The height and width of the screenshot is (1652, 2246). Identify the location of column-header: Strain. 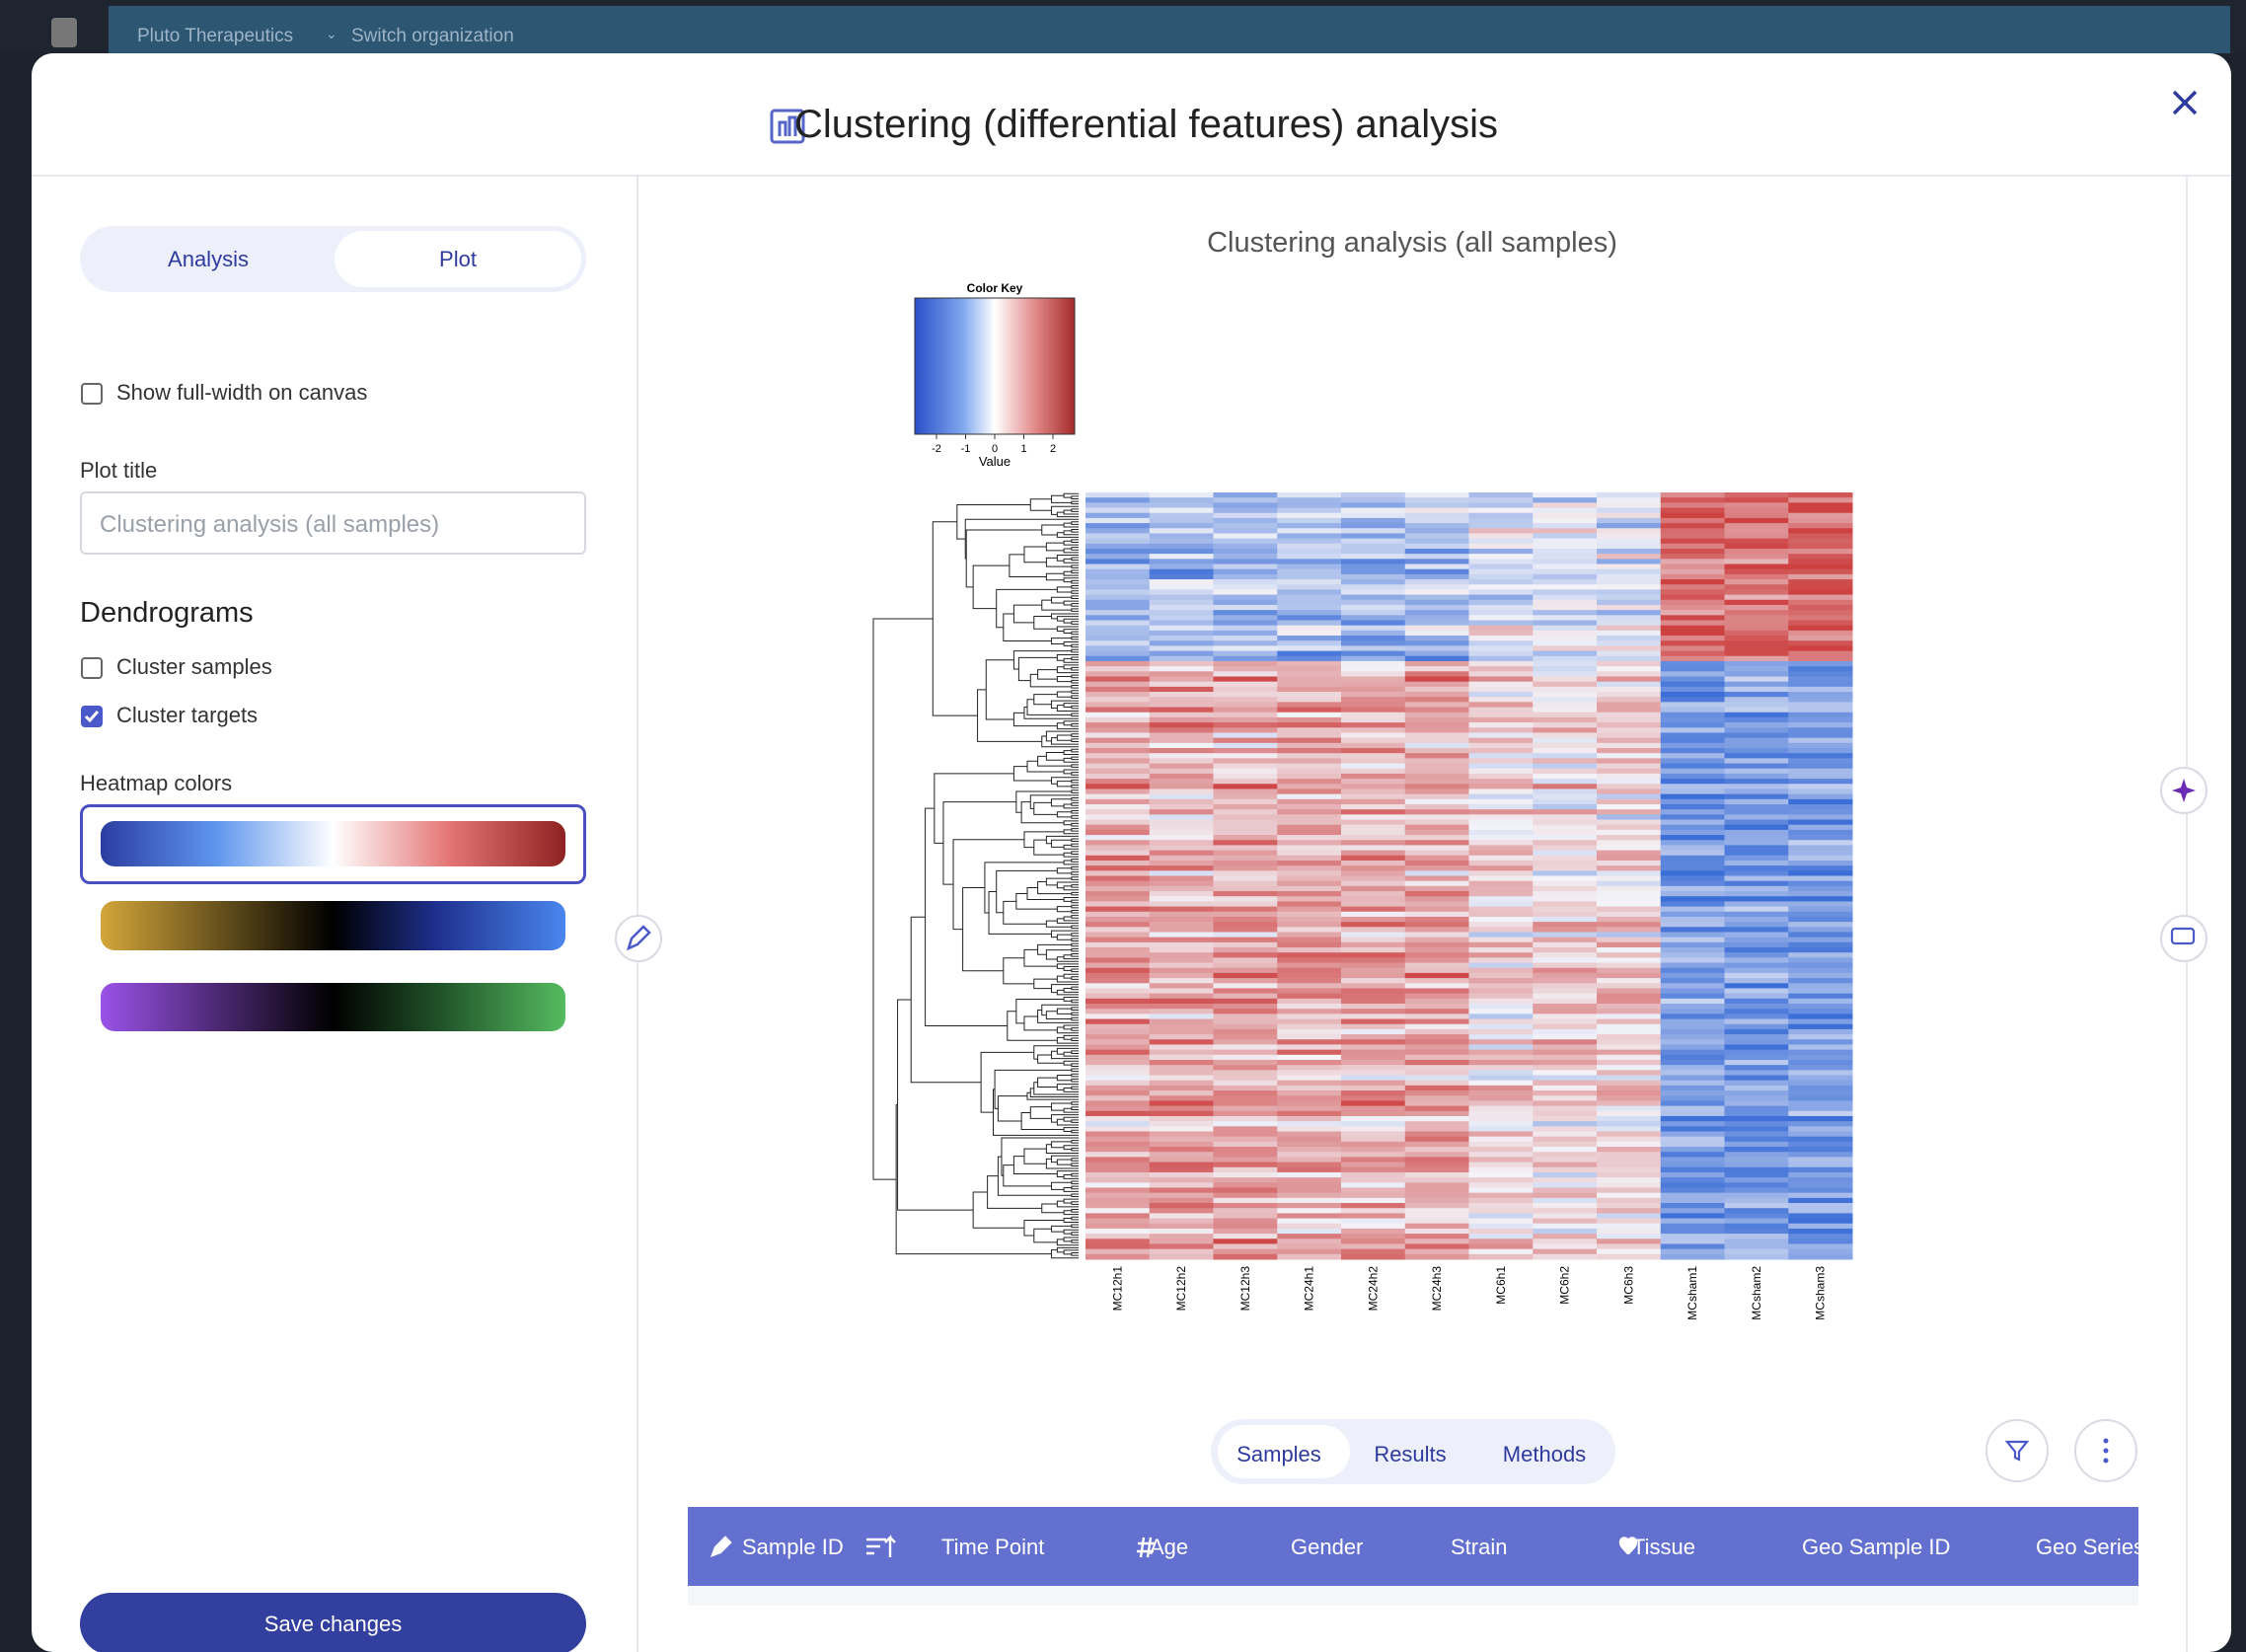
(1479, 1547).